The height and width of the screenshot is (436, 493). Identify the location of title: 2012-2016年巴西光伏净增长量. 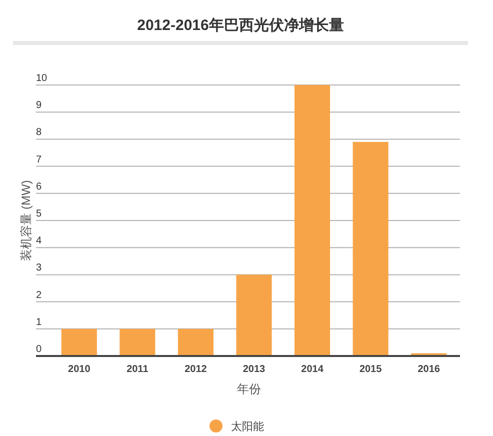
(240, 25).